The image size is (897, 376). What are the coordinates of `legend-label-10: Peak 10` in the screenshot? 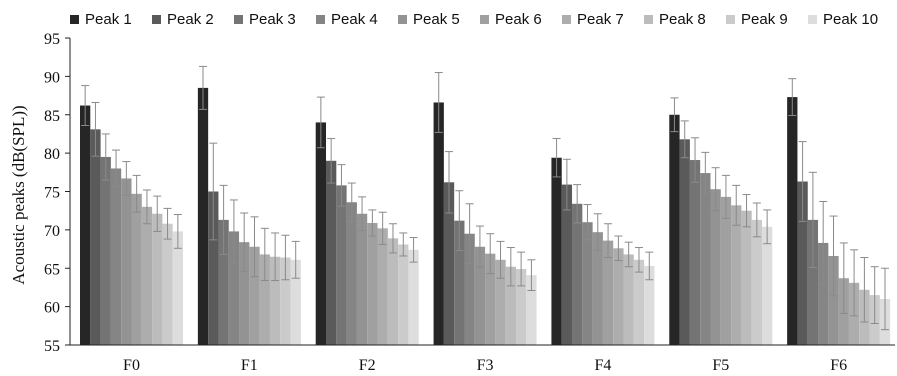 It's located at (850, 19).